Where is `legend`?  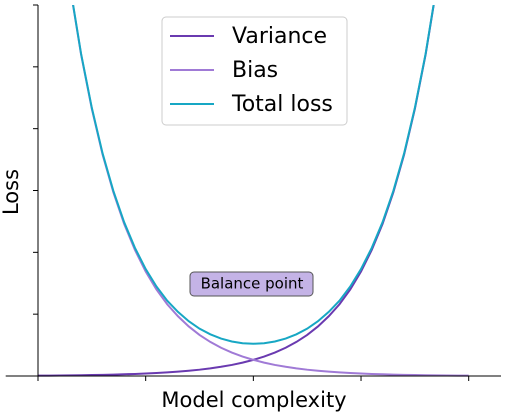 legend is located at coordinates (254, 71).